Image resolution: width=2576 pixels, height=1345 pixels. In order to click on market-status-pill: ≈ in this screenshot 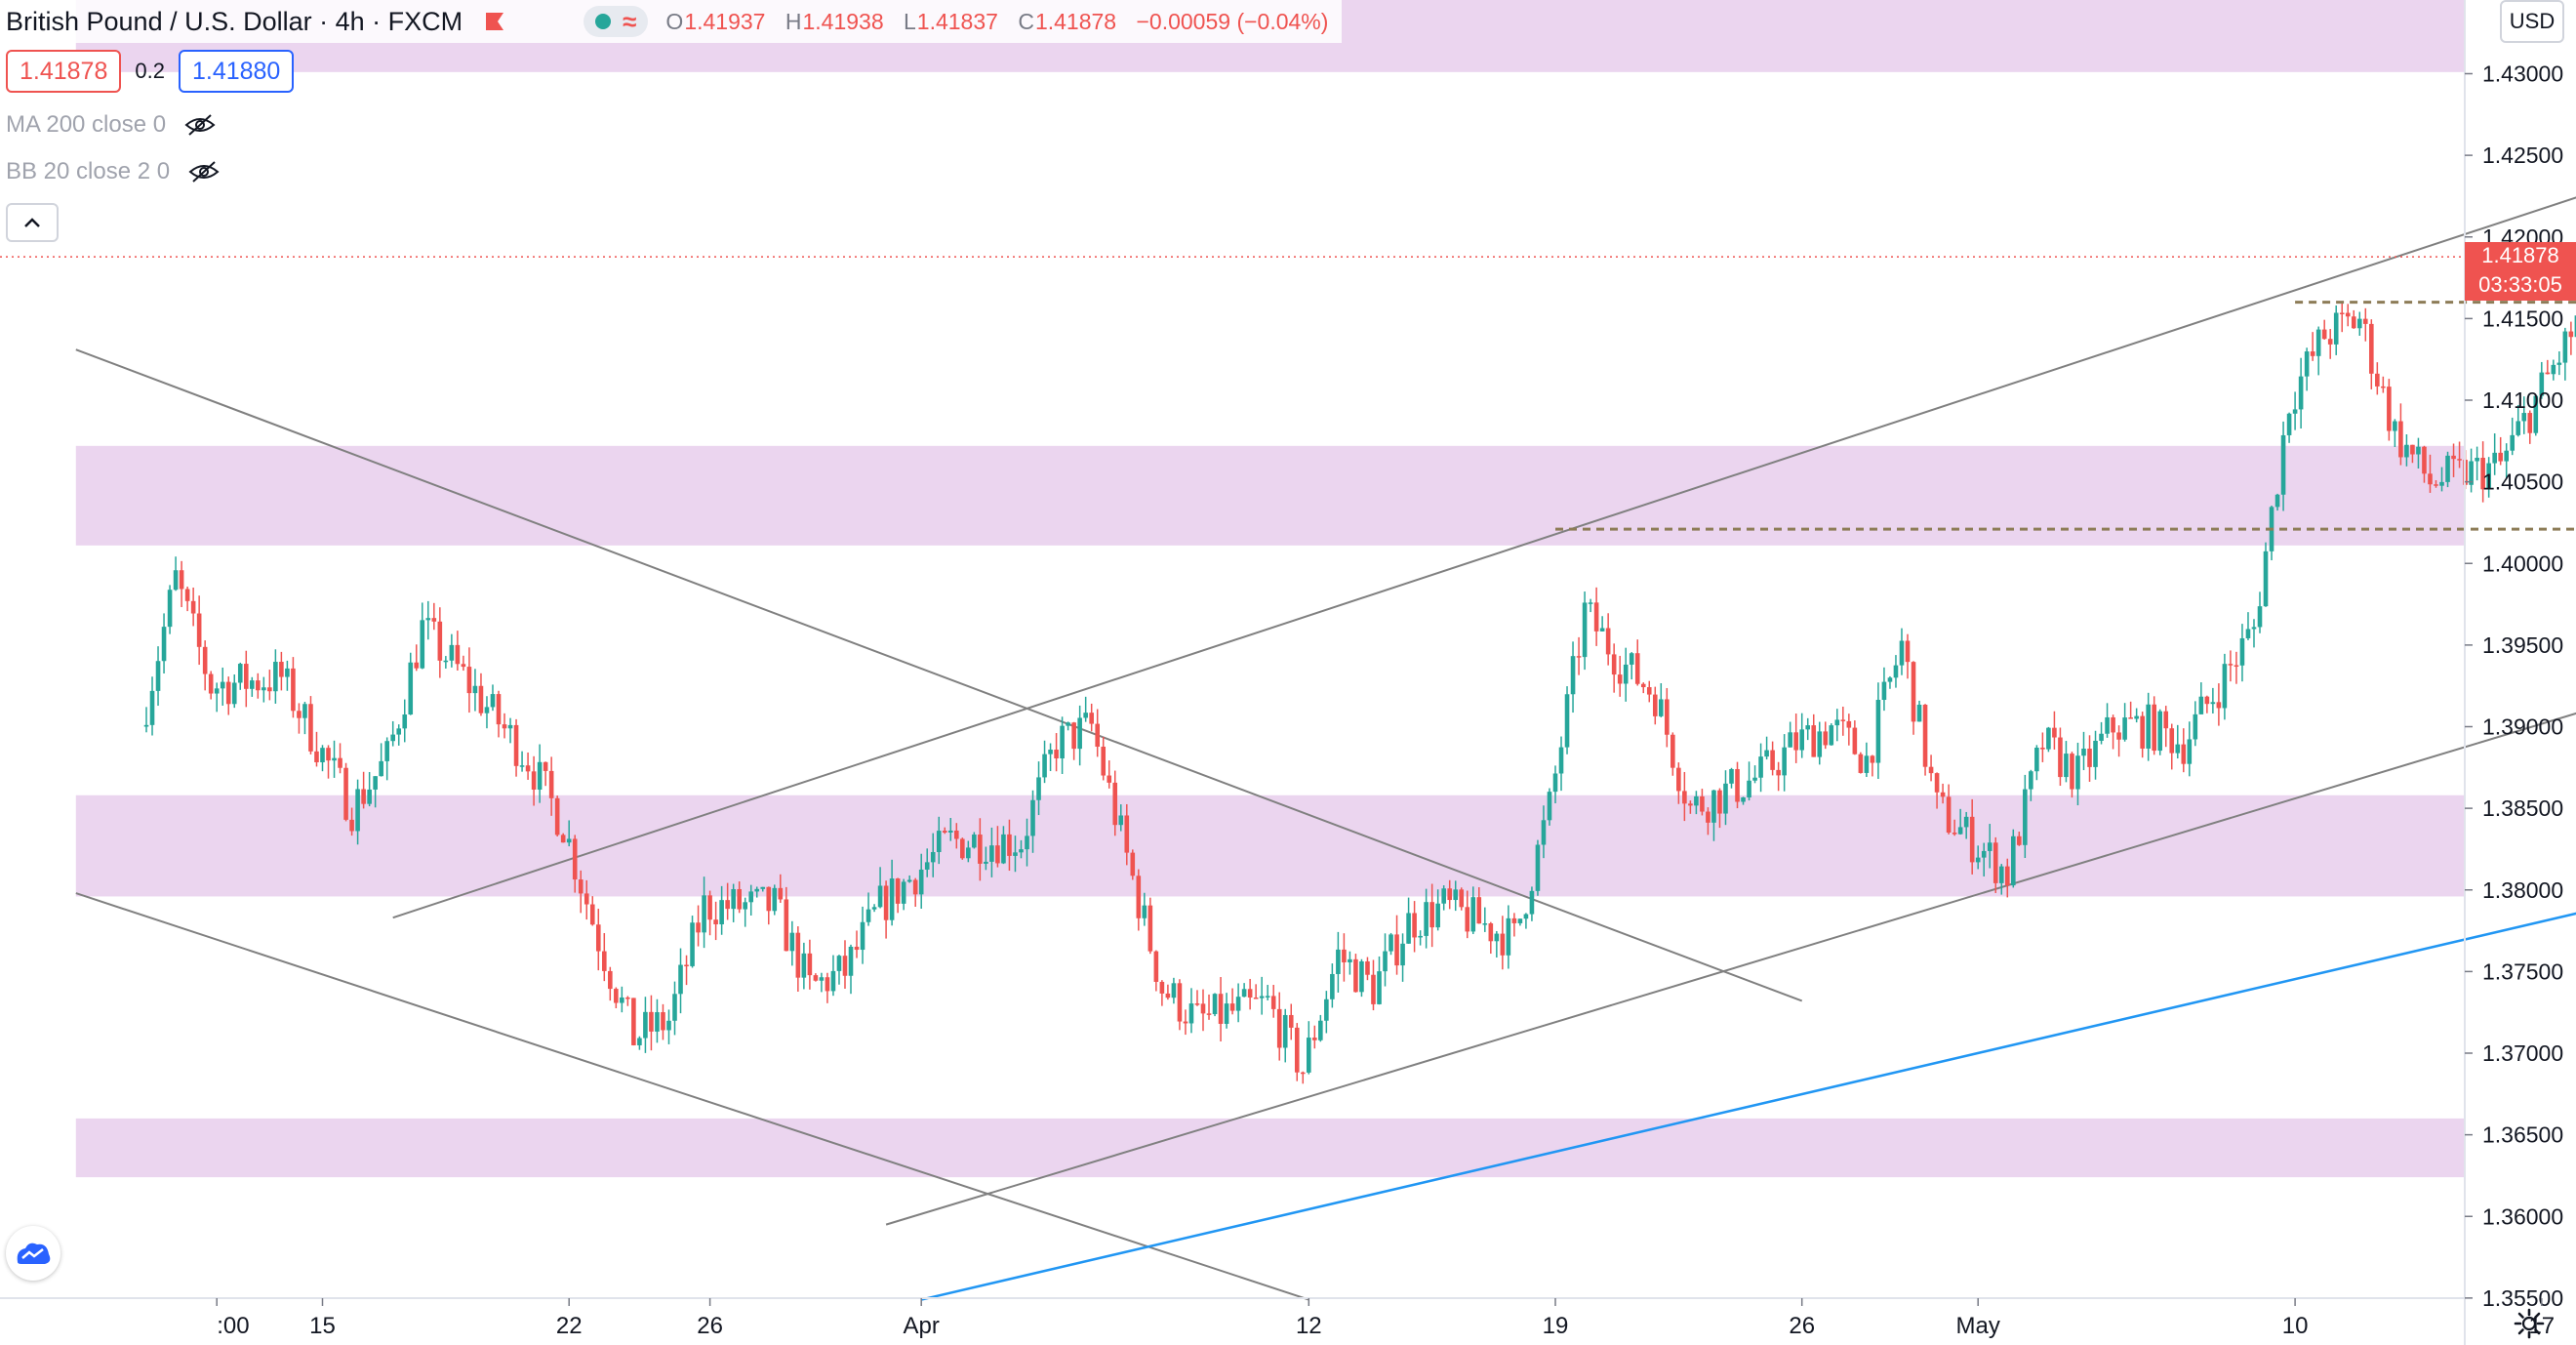, I will do `click(616, 21)`.